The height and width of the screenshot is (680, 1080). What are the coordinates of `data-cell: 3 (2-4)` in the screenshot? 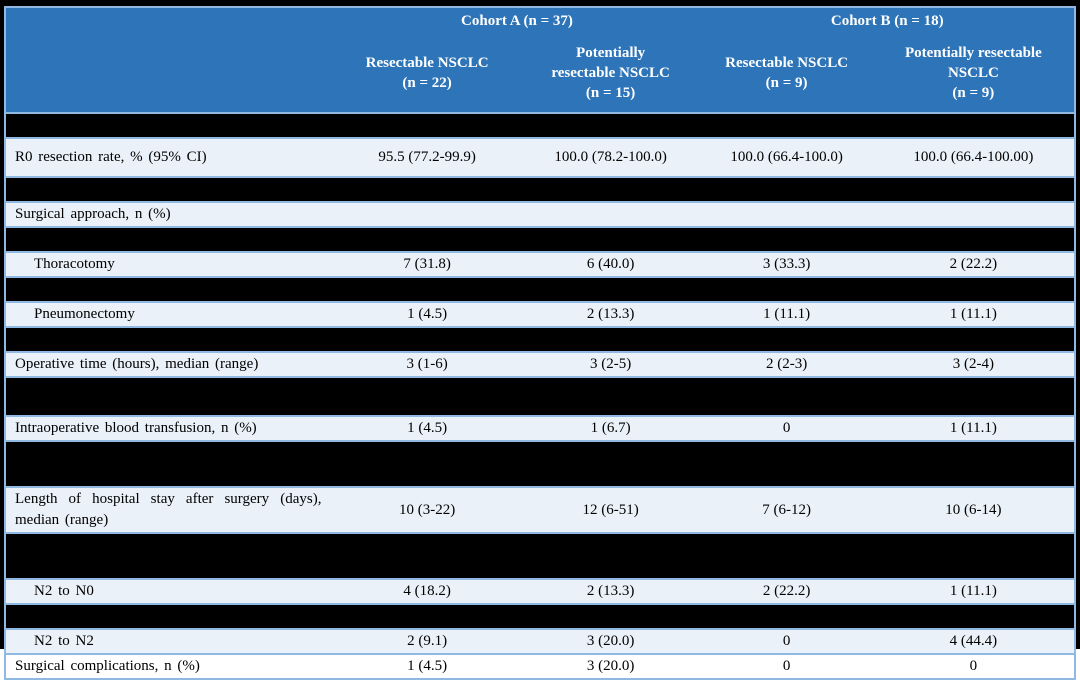 It's located at (973, 364).